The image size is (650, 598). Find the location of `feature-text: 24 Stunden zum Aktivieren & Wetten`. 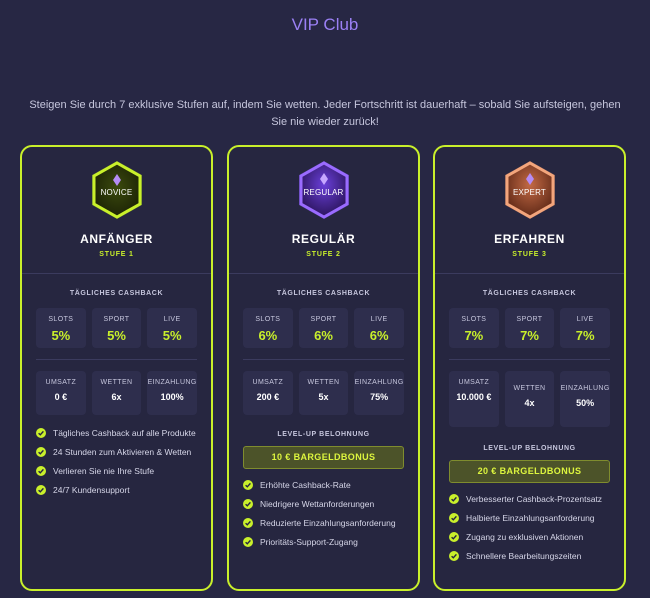

feature-text: 24 Stunden zum Aktivieren & Wetten is located at coordinates (122, 452).